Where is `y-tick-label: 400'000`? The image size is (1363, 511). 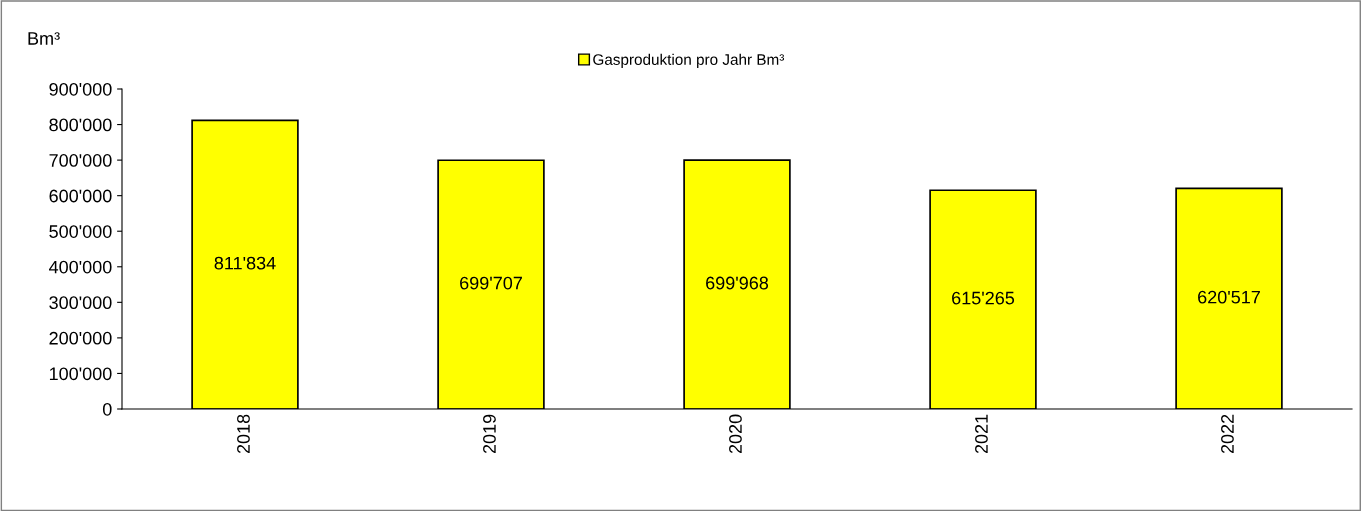
y-tick-label: 400'000 is located at coordinates (80, 267).